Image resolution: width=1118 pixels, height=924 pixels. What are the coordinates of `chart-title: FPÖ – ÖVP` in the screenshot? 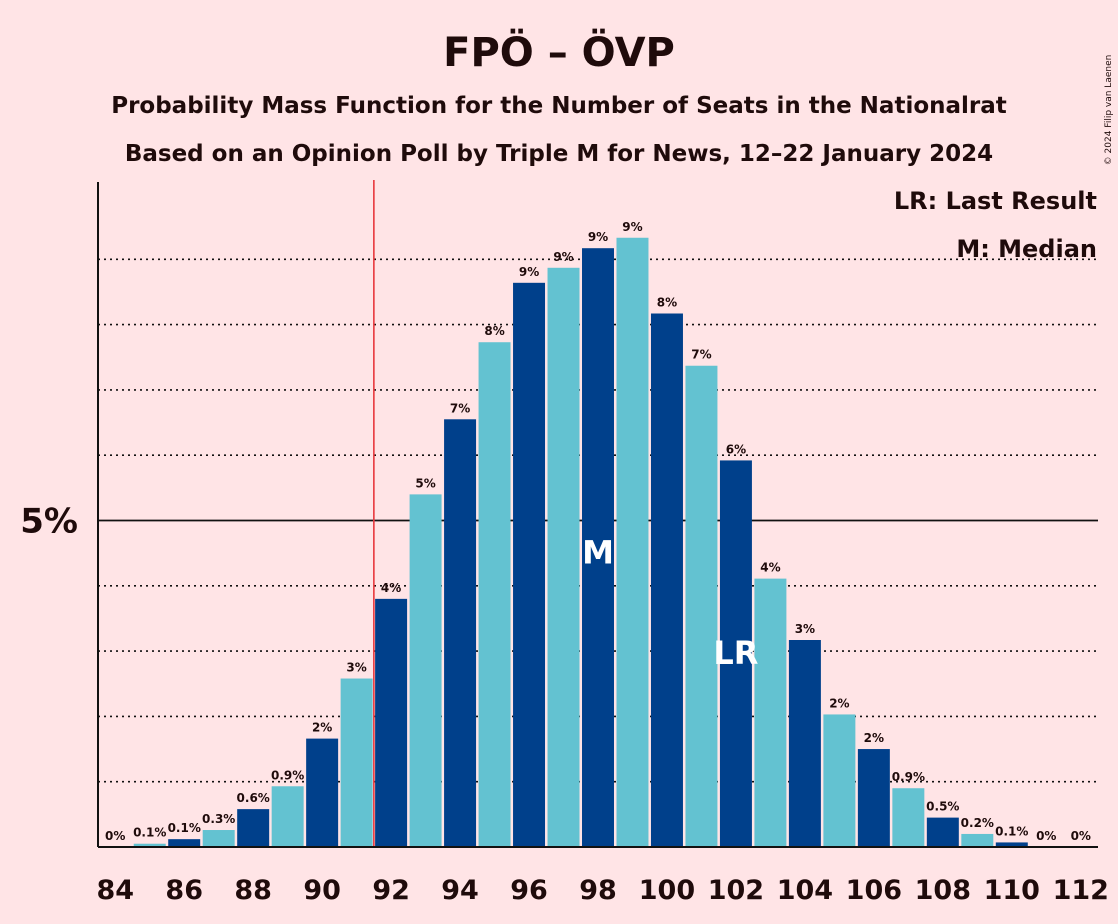 It's located at (559, 52).